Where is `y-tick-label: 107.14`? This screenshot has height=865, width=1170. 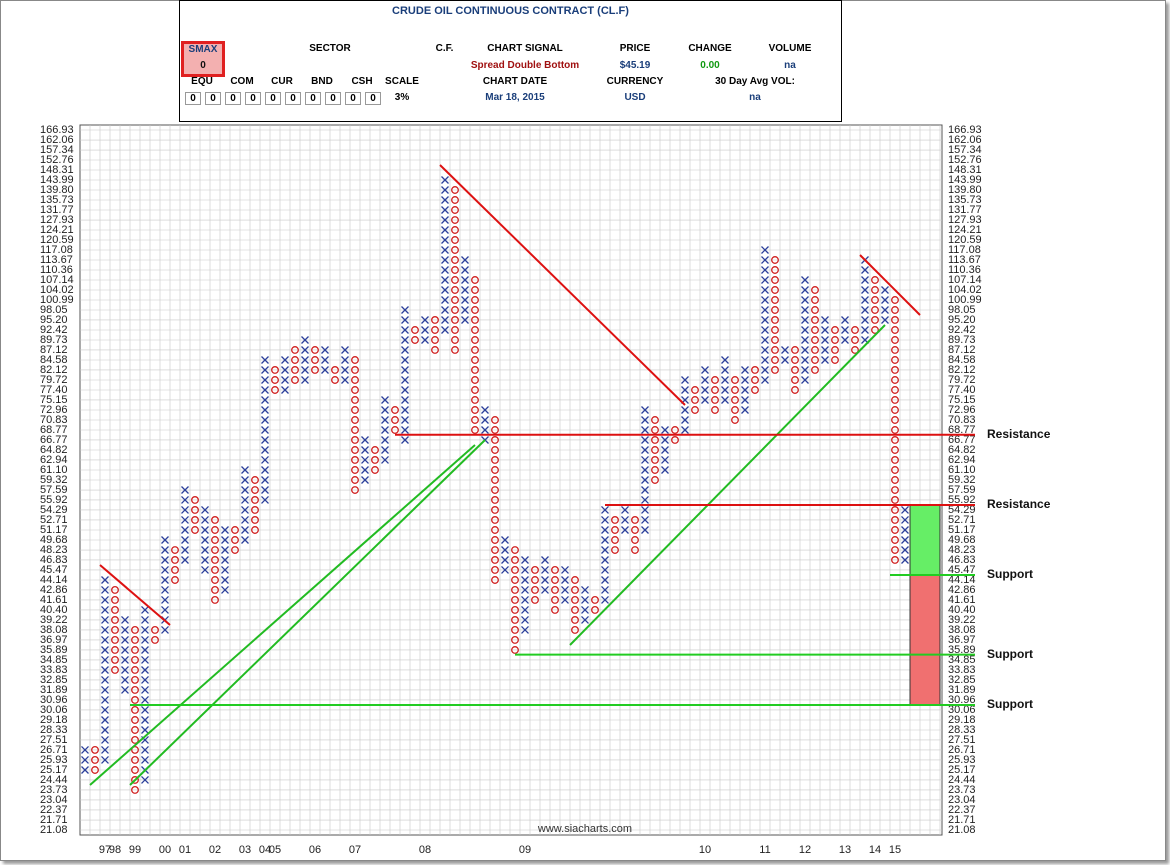
y-tick-label: 107.14 is located at coordinates (965, 280).